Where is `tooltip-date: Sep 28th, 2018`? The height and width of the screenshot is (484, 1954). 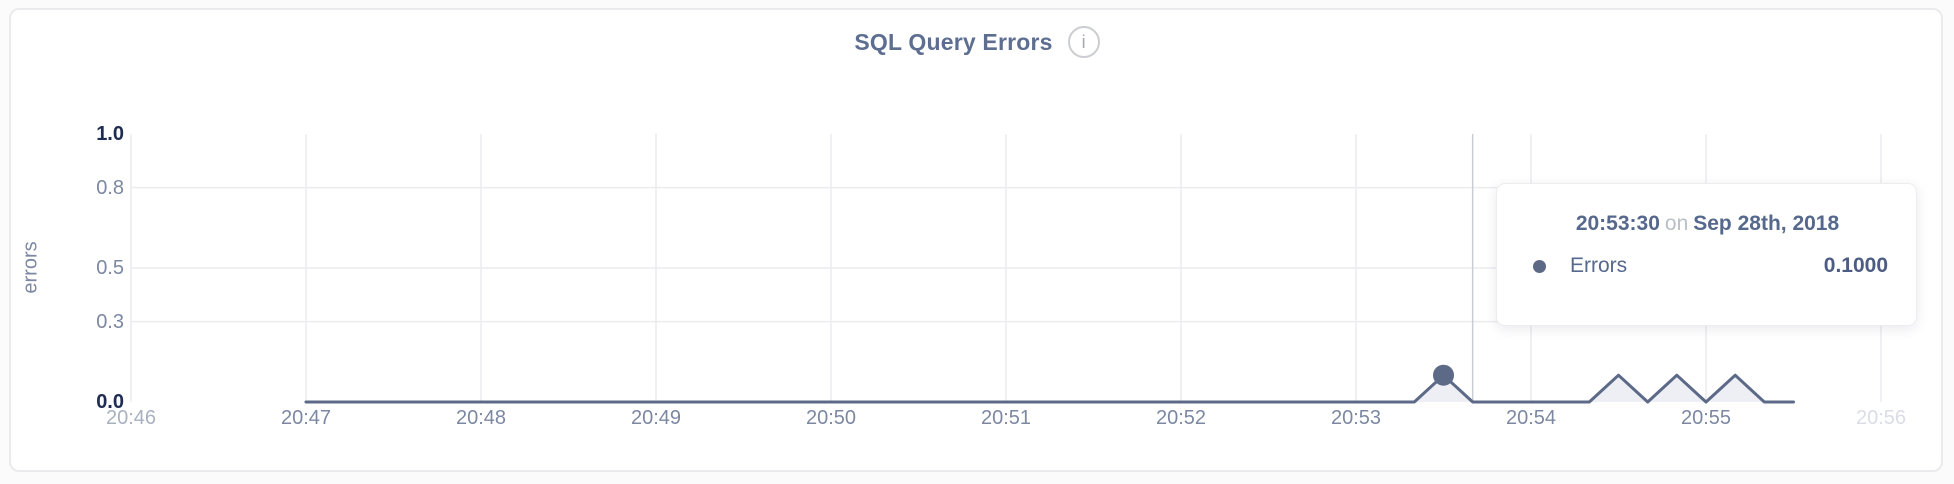
tooltip-date: Sep 28th, 2018 is located at coordinates (1766, 223).